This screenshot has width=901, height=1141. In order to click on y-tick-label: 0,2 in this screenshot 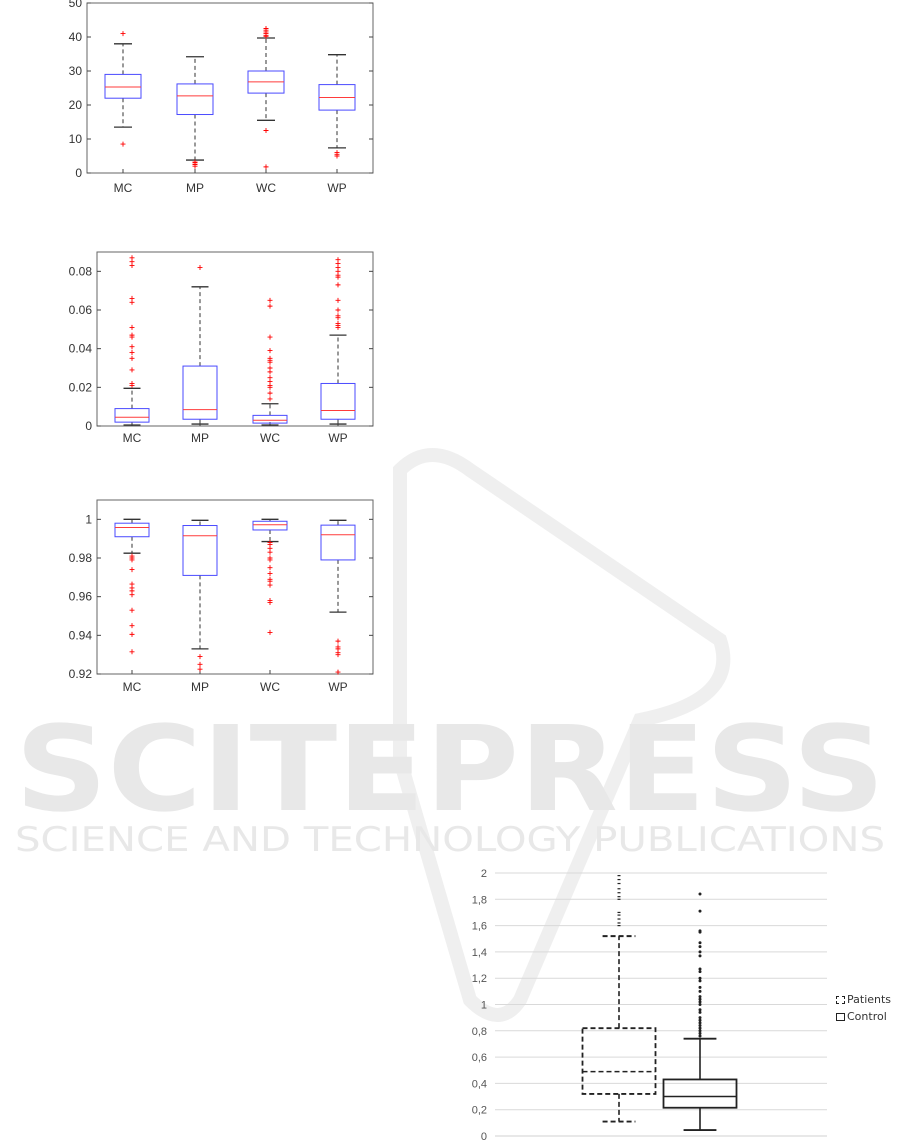, I will do `click(479, 1111)`.